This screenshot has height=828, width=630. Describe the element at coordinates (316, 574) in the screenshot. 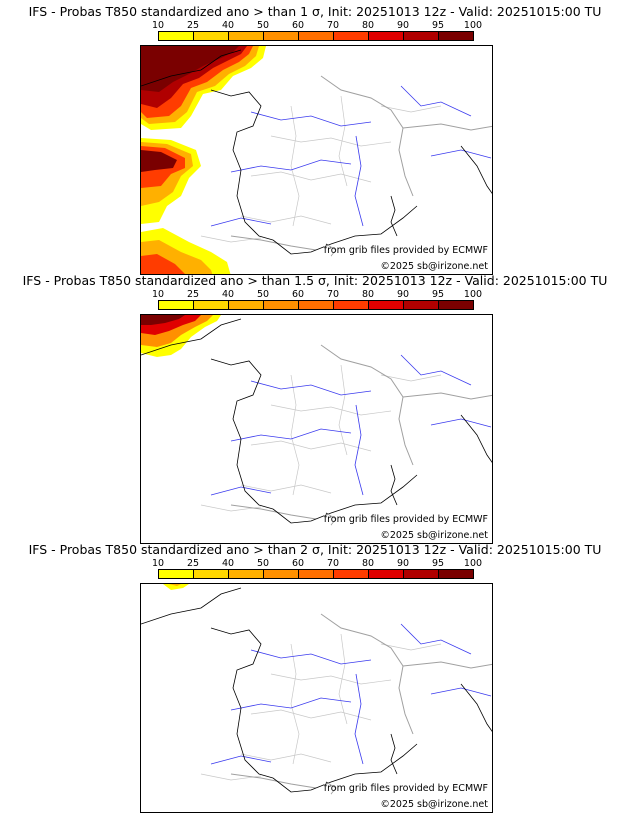

I see `colorbar` at that location.